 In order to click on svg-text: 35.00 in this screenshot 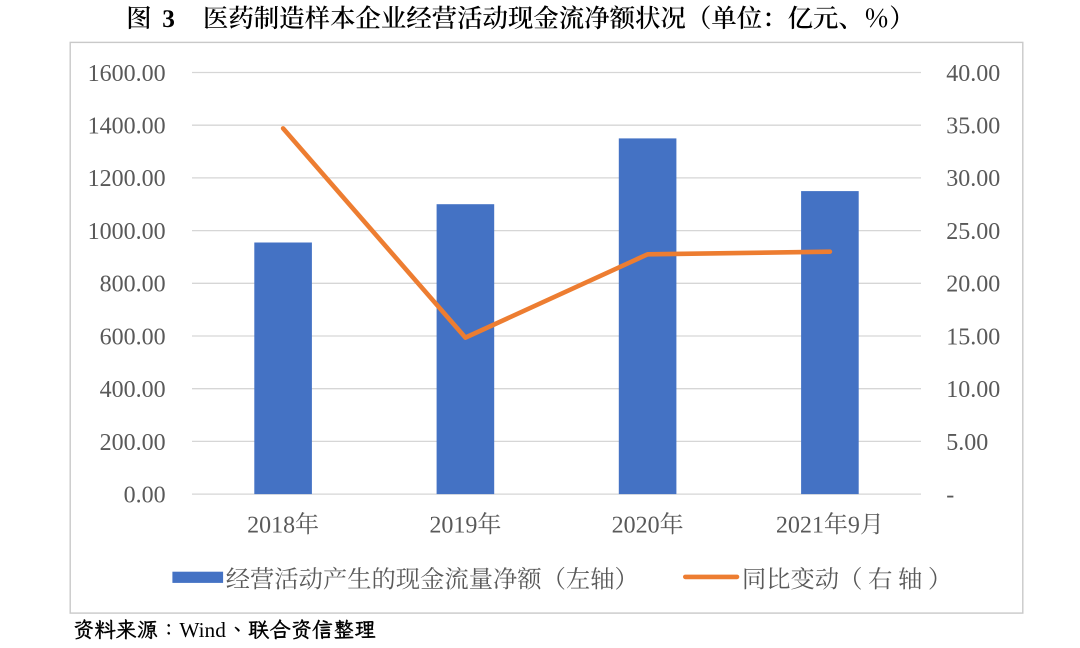, I will do `click(973, 127)`.